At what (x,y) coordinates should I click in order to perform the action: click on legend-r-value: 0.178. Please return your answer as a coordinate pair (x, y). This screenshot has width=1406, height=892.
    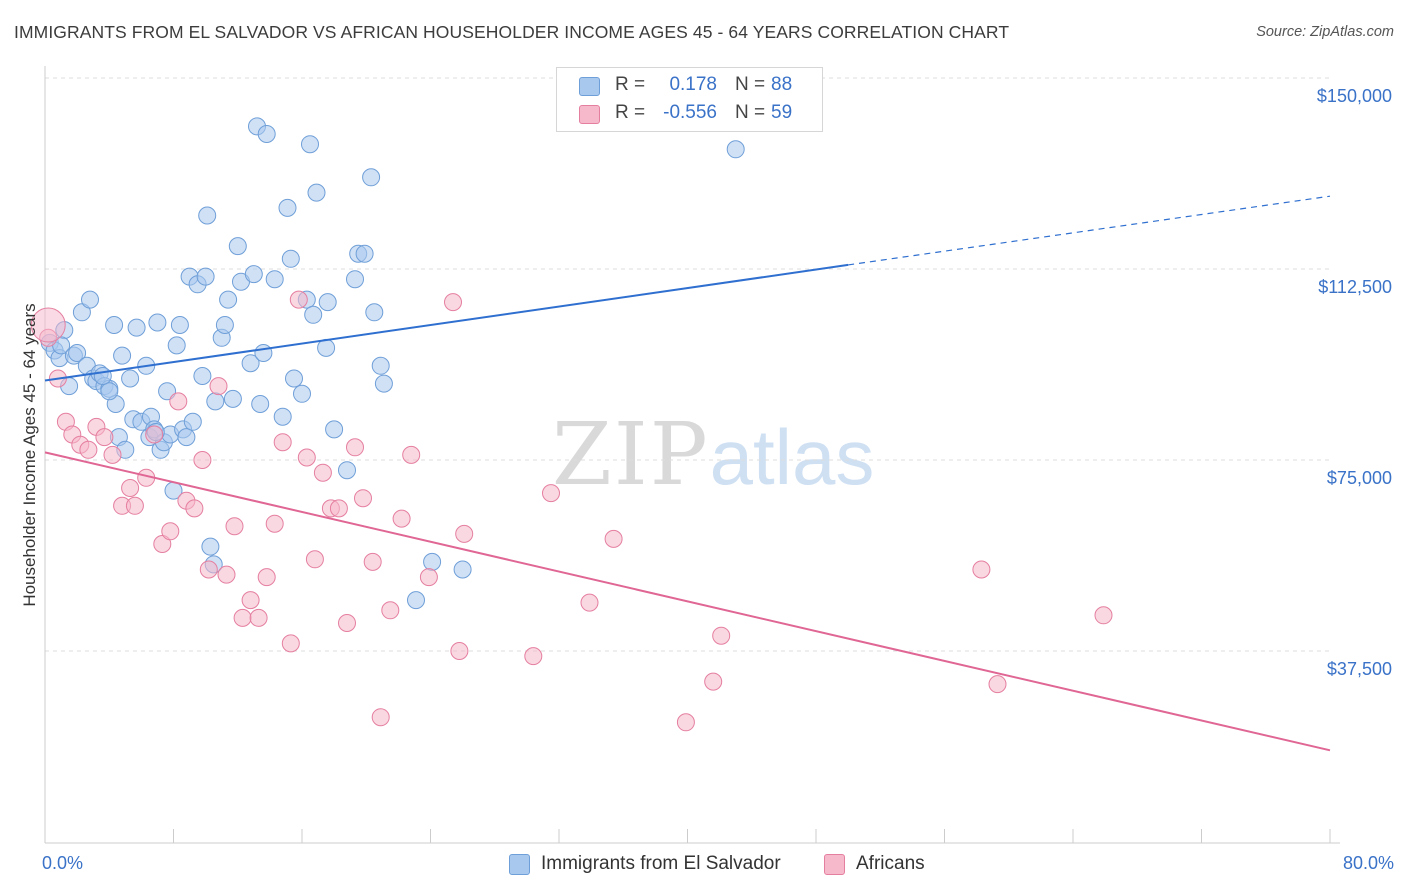
    Looking at the image, I should click on (693, 84).